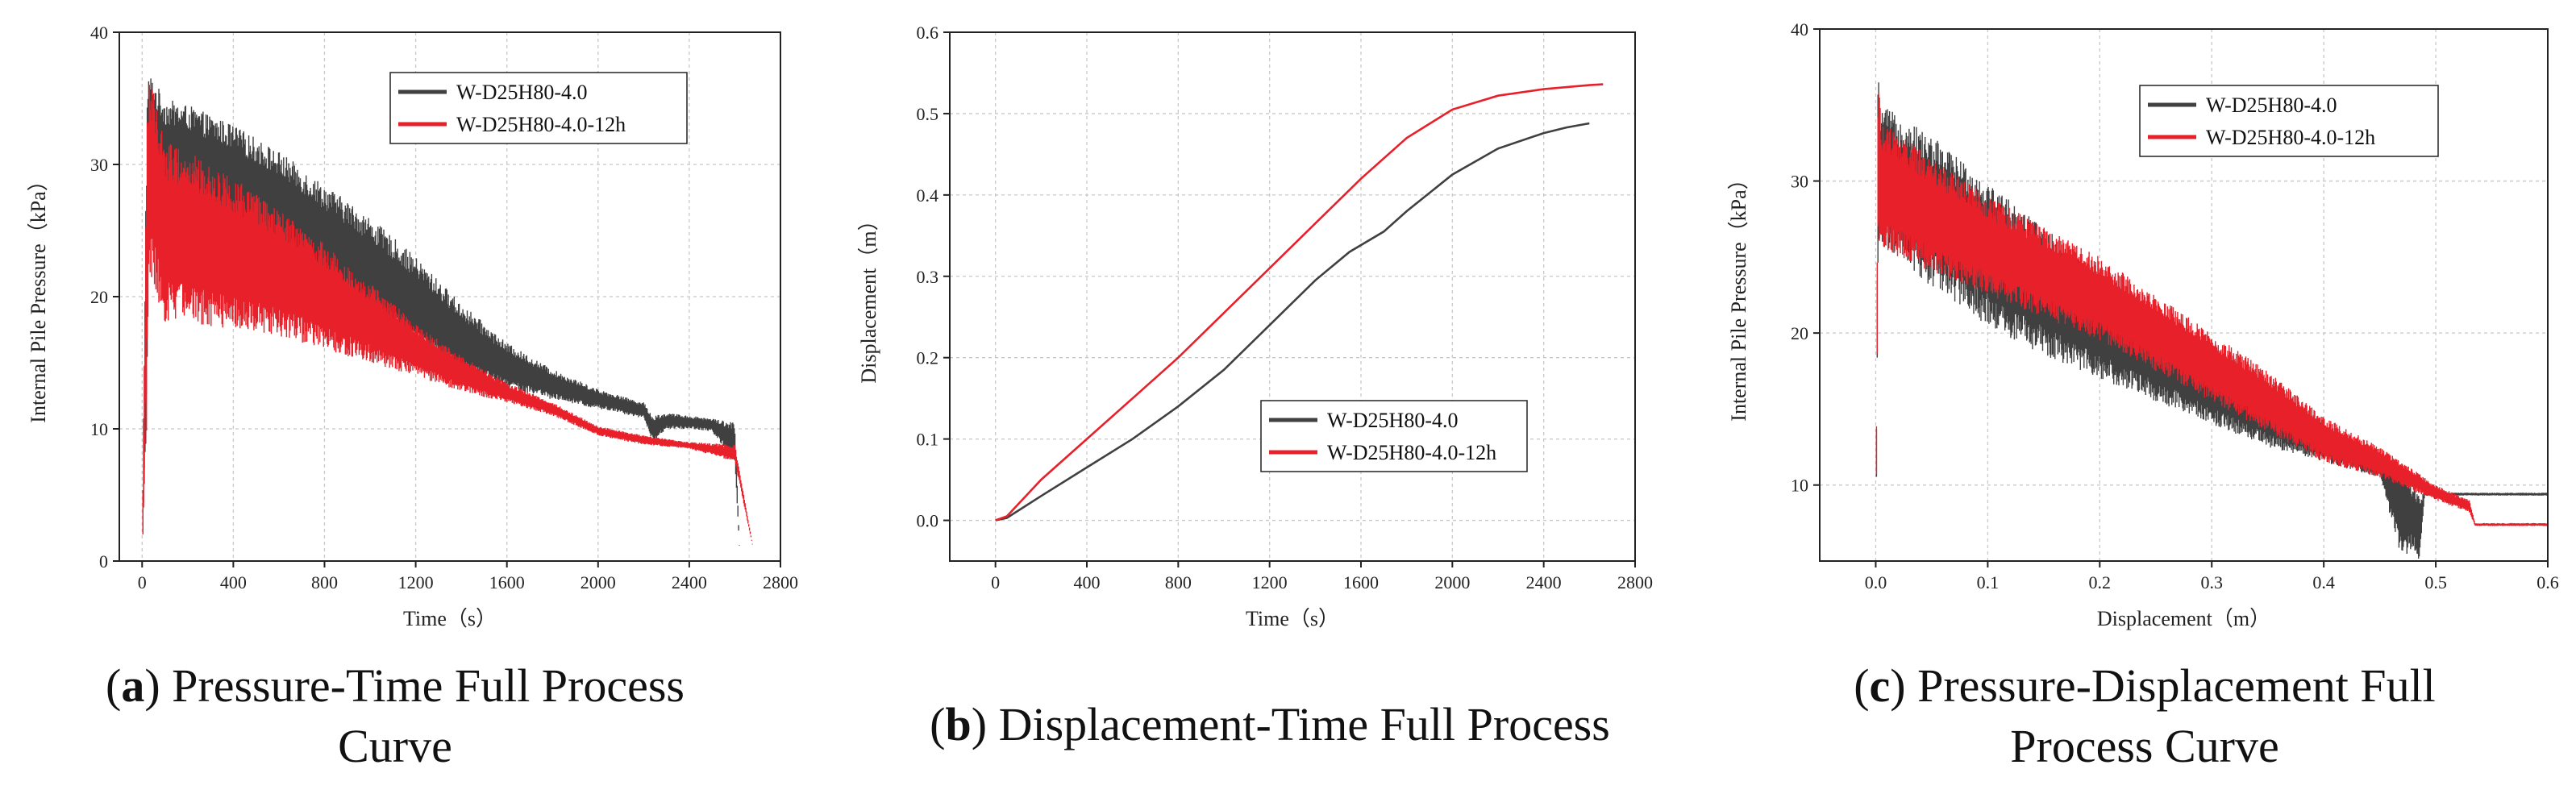  I want to click on displacement-time-xtick-label: 2800, so click(1635, 582).